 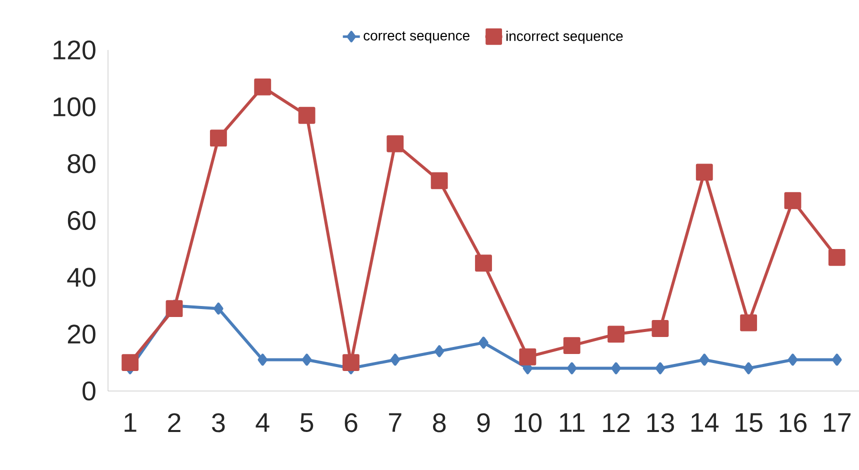 I want to click on x-tick-label: 3, so click(x=218, y=422).